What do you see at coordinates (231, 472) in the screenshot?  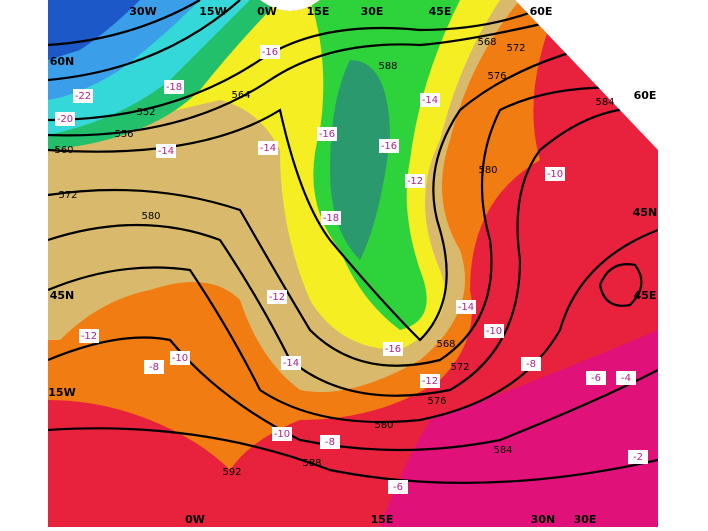 I see `contour-label: 592` at bounding box center [231, 472].